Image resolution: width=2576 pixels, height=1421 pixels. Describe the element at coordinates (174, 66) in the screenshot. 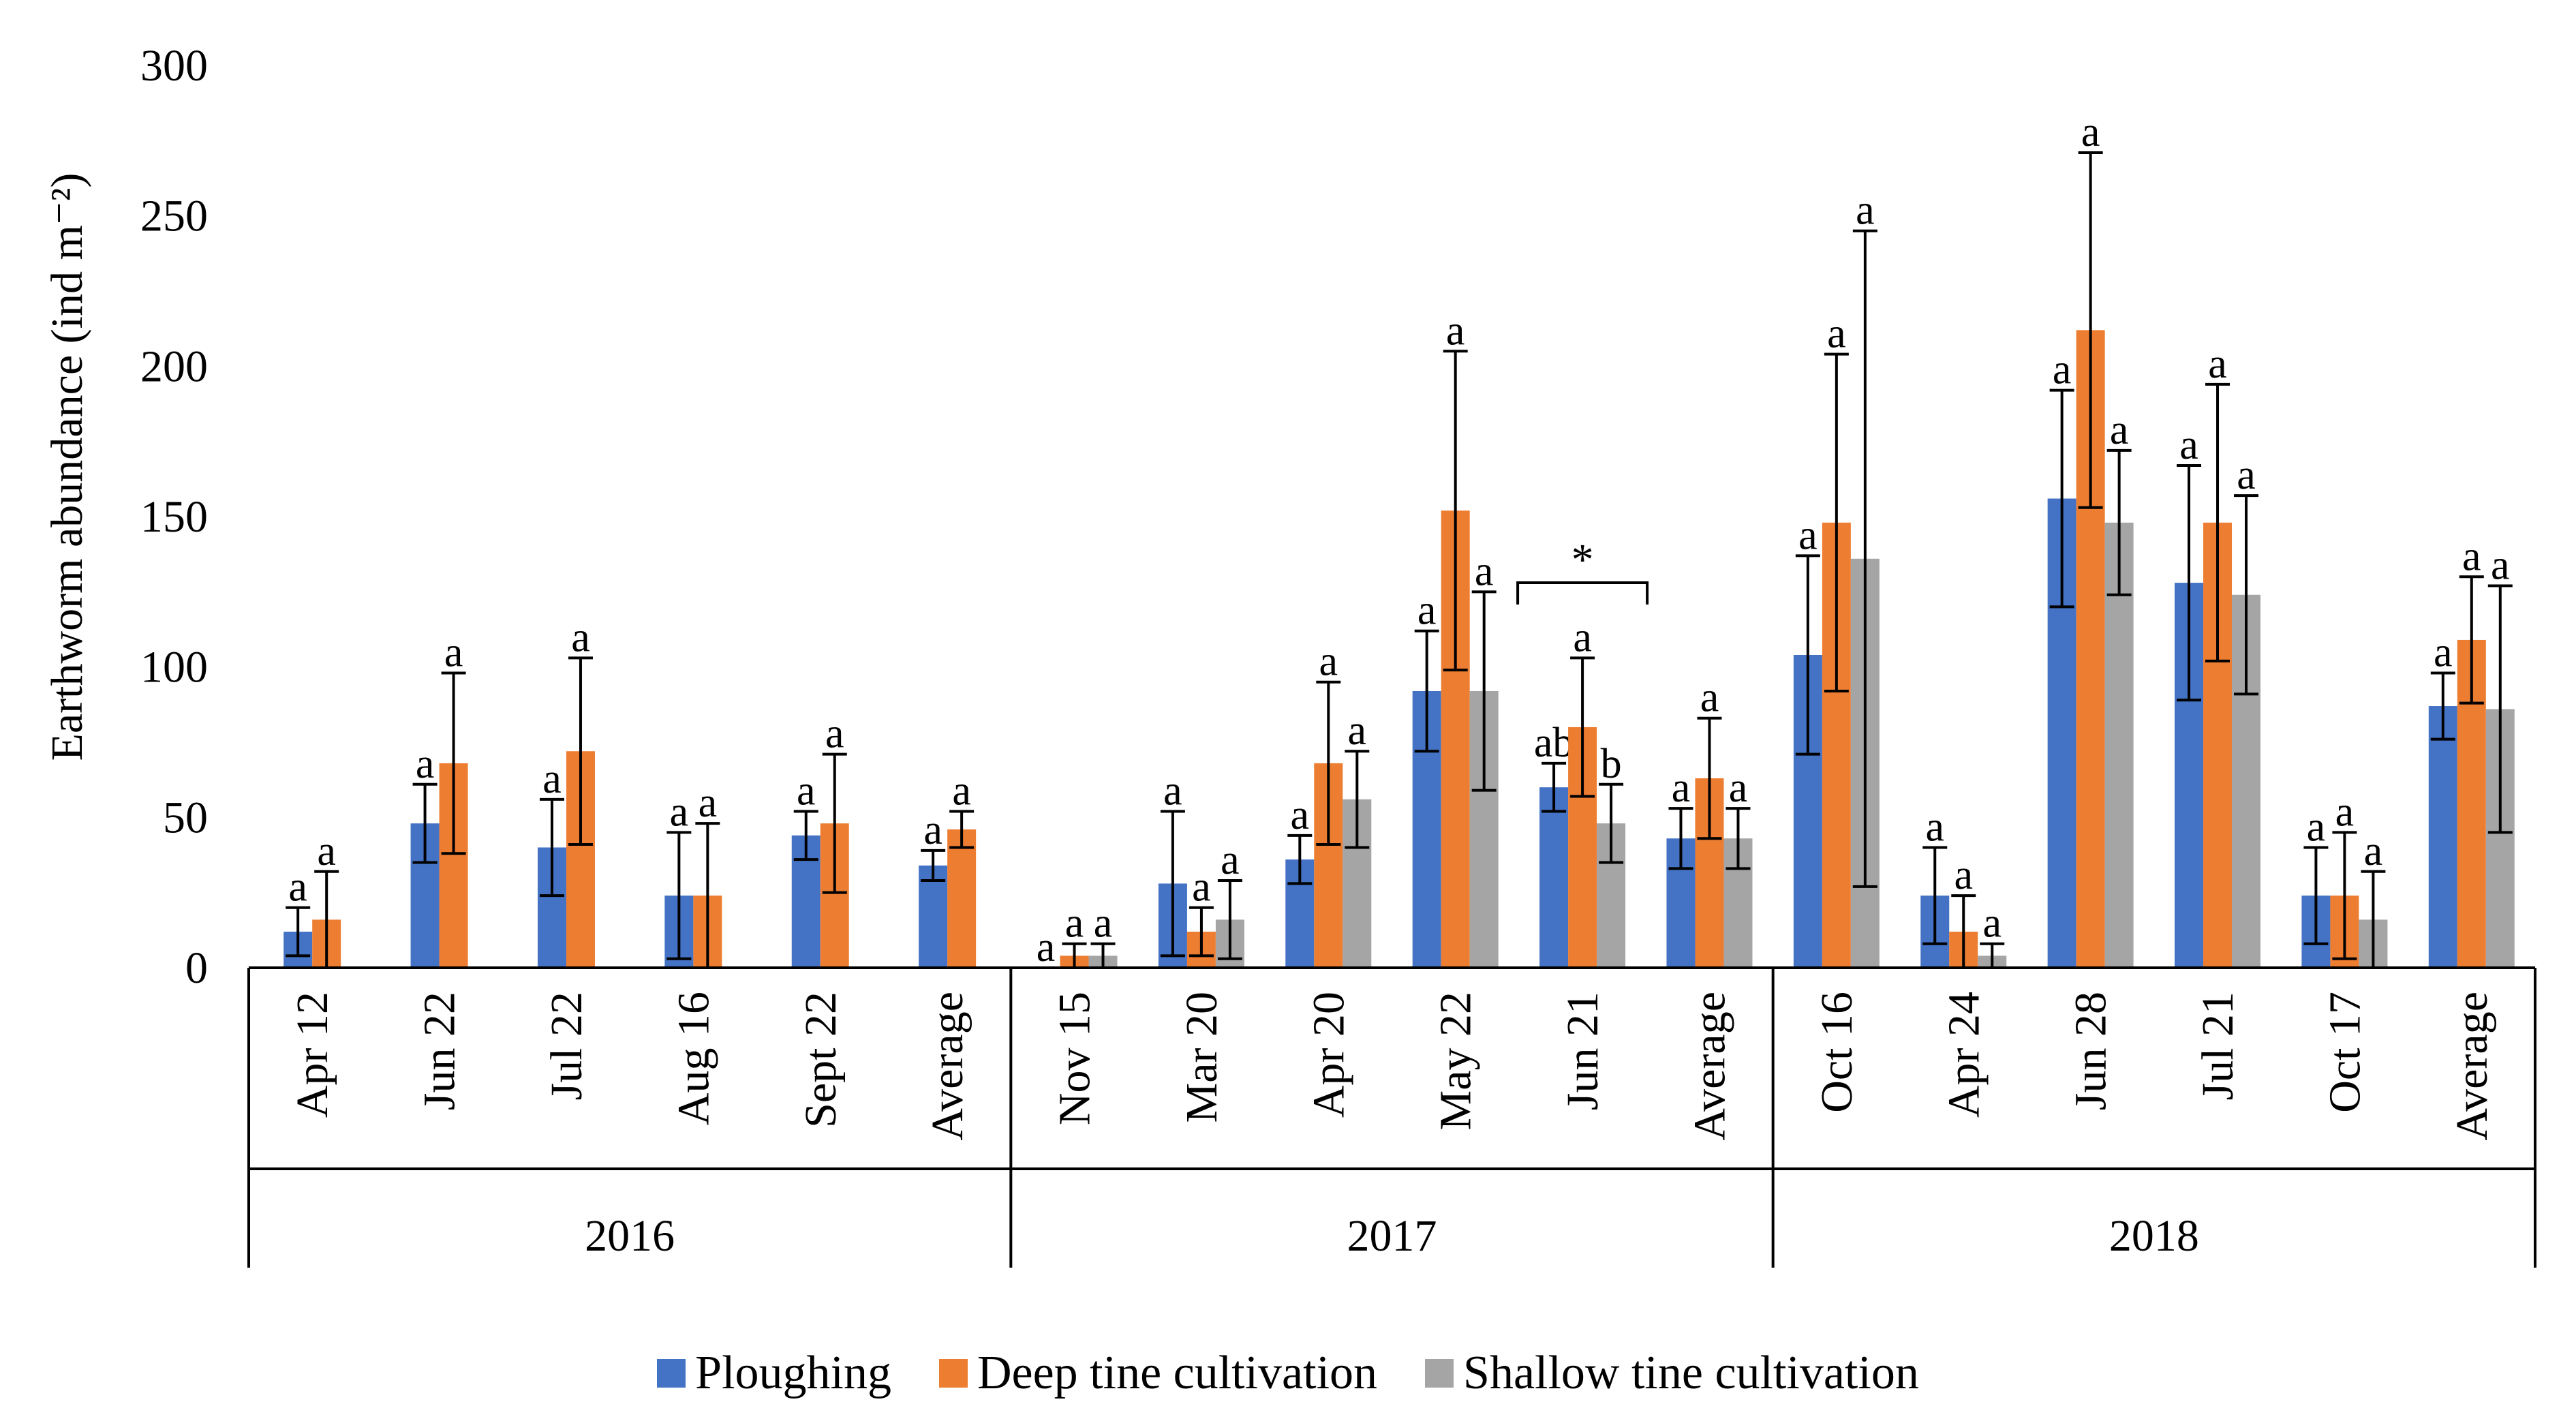

I see `y-tick-label: 300` at that location.